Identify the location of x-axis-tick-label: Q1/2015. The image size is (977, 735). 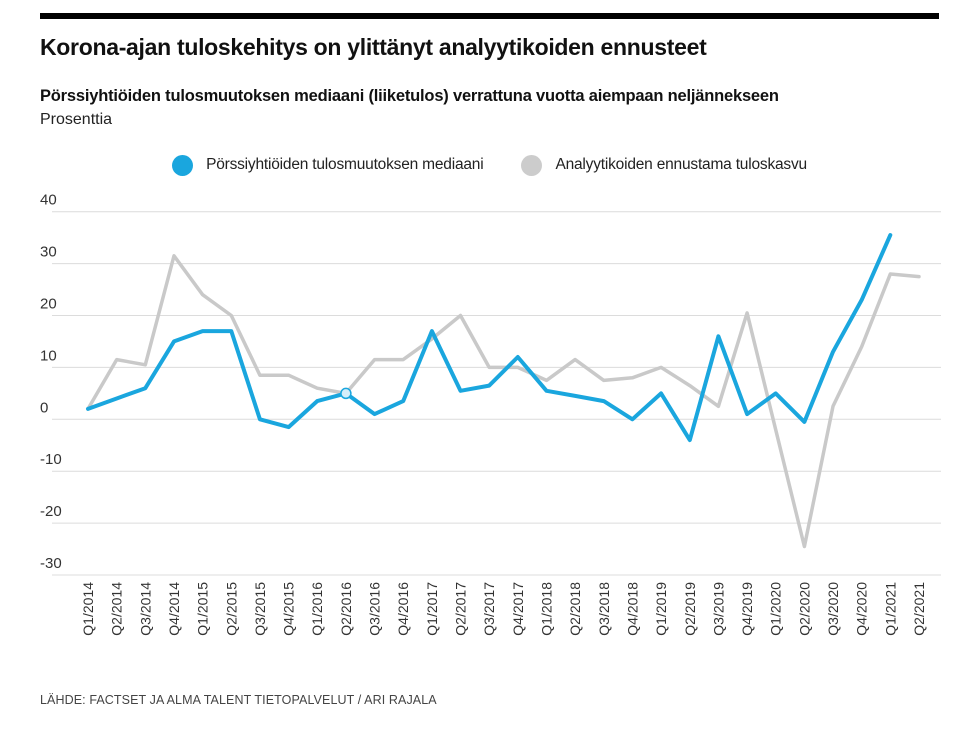
(203, 608).